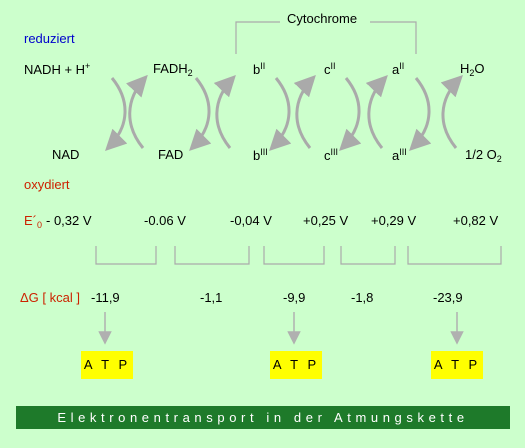 Image resolution: width=525 pixels, height=448 pixels. What do you see at coordinates (263, 417) in the screenshot?
I see `caption-bar: Elektronentransport in der Atmungskette` at bounding box center [263, 417].